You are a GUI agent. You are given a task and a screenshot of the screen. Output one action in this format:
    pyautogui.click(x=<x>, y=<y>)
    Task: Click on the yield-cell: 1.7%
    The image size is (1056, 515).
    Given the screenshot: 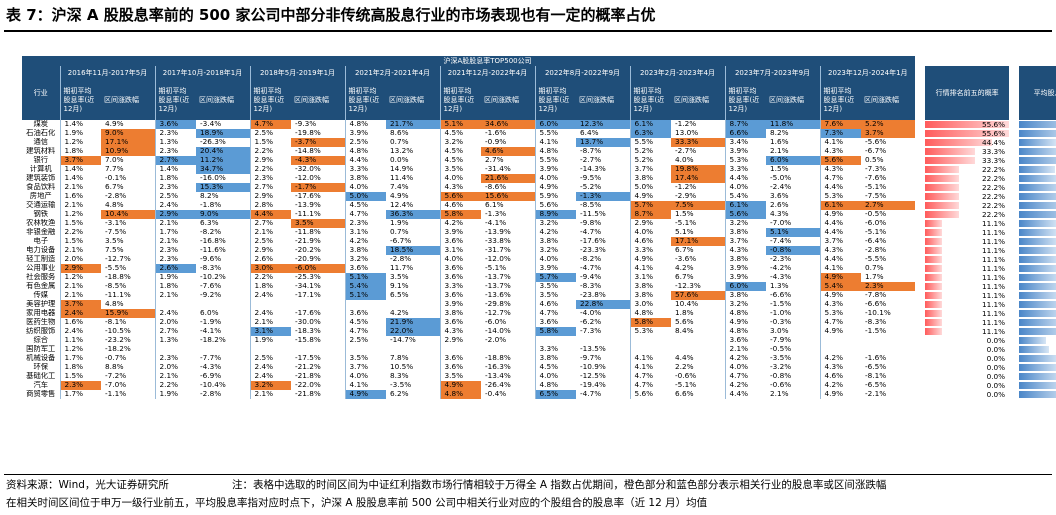 What is the action you would take?
    pyautogui.click(x=80, y=394)
    